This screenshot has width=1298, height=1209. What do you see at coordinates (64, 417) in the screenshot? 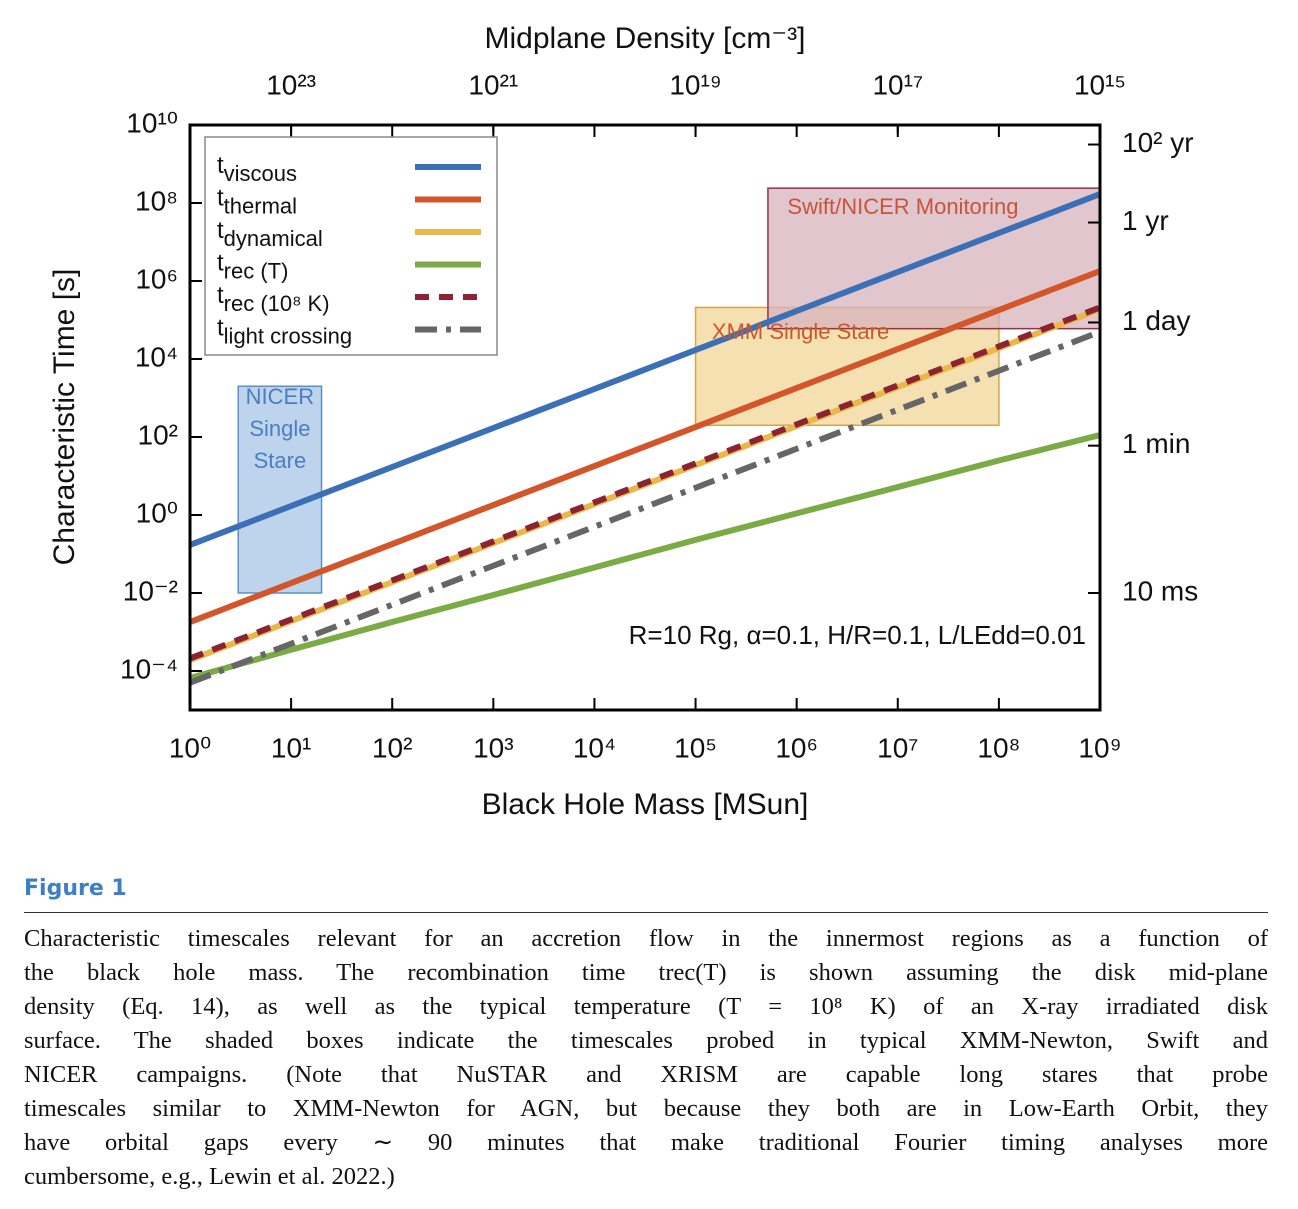
I see `y-axis-title: Characteristic Time [s]` at bounding box center [64, 417].